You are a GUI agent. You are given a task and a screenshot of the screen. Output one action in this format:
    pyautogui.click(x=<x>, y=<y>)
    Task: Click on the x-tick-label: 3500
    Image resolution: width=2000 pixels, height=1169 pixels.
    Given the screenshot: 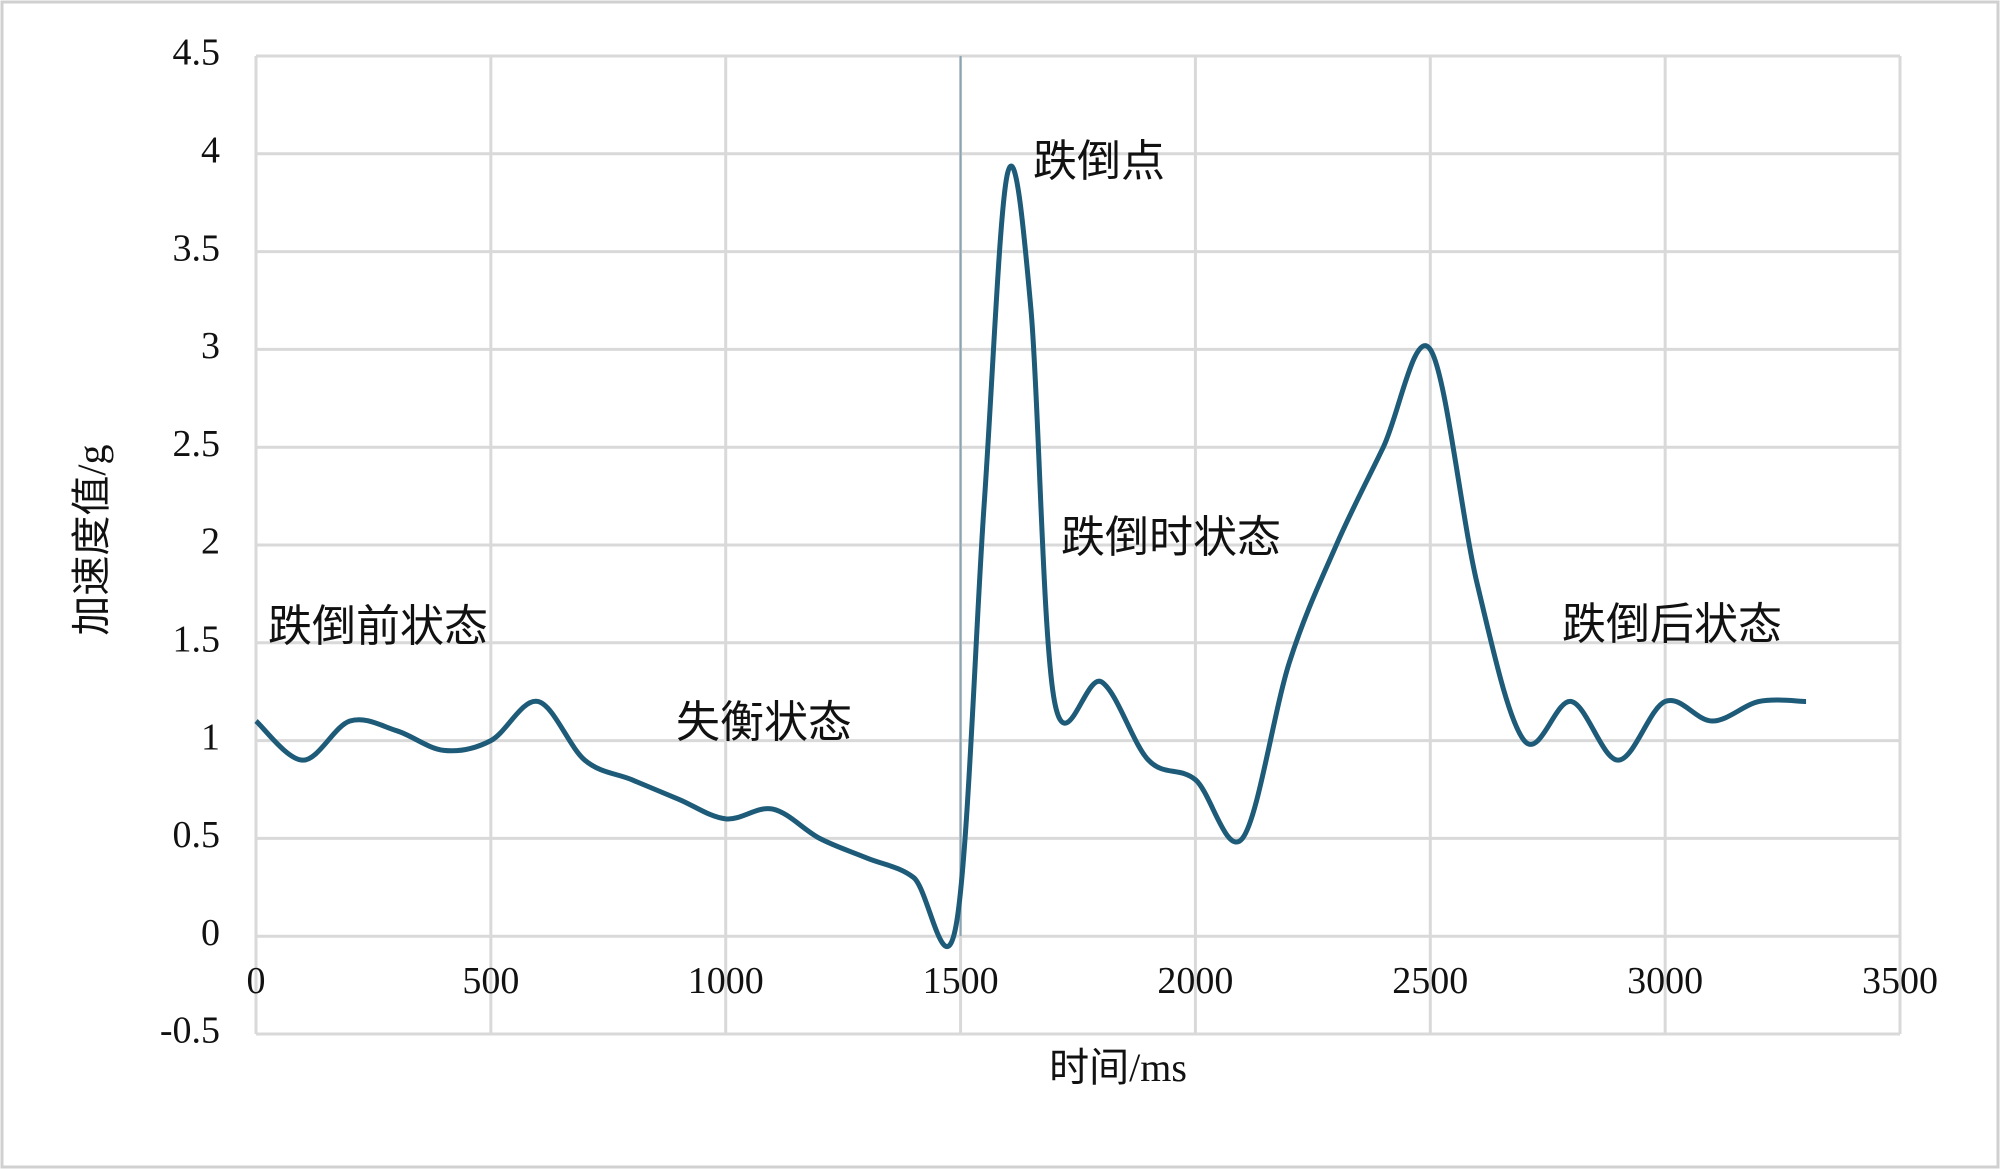 What is the action you would take?
    pyautogui.click(x=1900, y=981)
    